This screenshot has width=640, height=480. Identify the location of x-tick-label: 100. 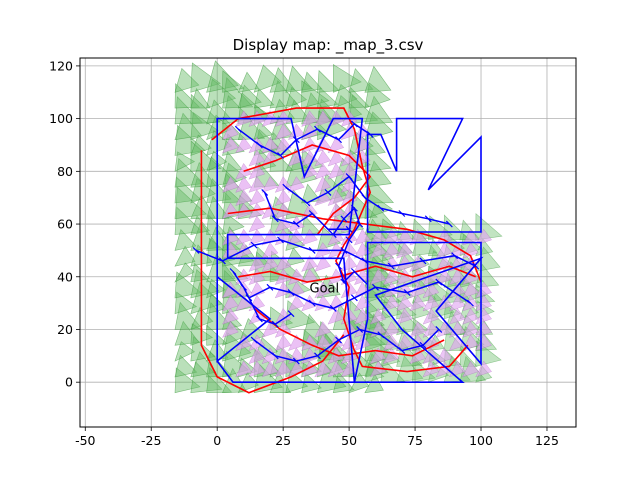
(481, 440).